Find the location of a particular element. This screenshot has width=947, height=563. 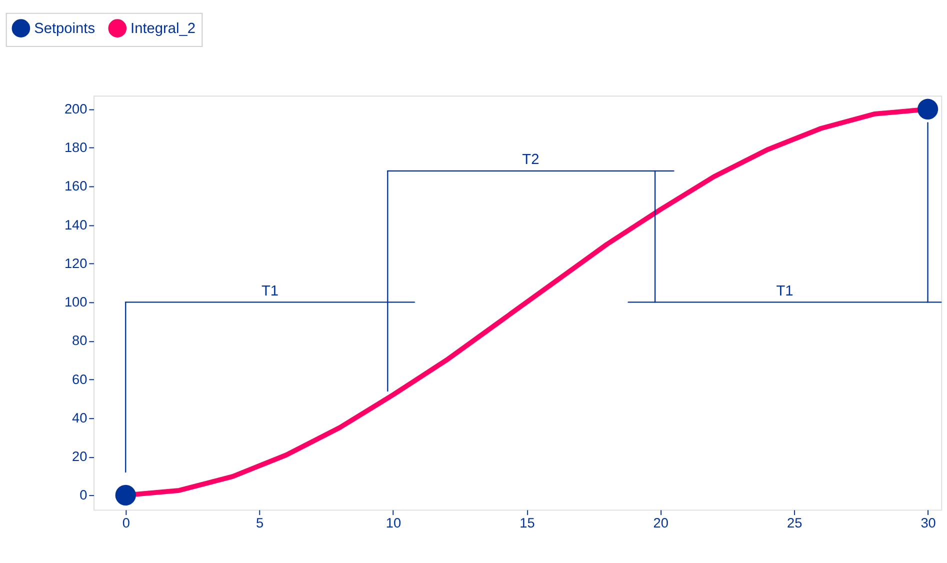

legend-label: Integral_2 is located at coordinates (163, 29).